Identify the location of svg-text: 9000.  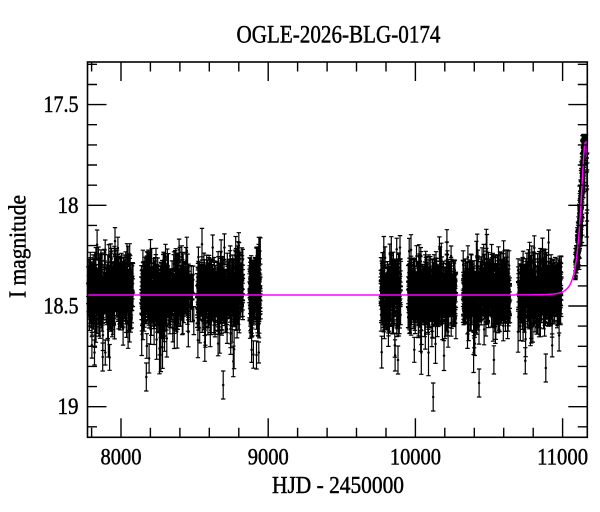
(268, 457).